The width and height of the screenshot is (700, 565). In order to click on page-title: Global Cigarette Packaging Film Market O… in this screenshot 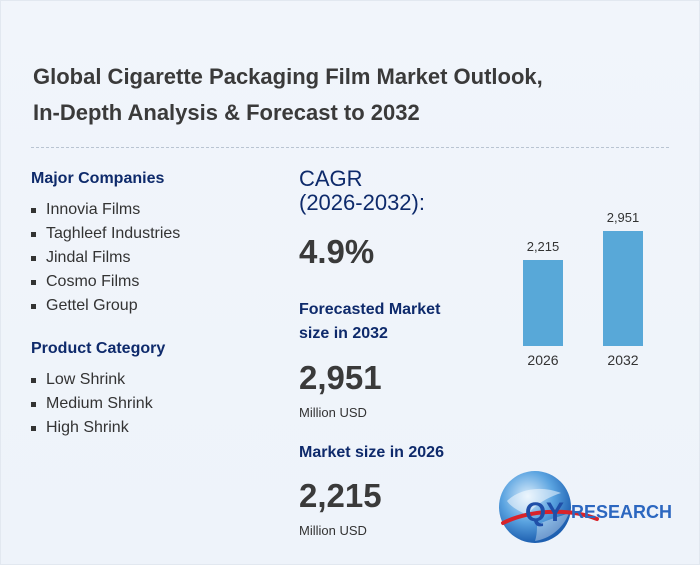, I will do `click(313, 95)`.